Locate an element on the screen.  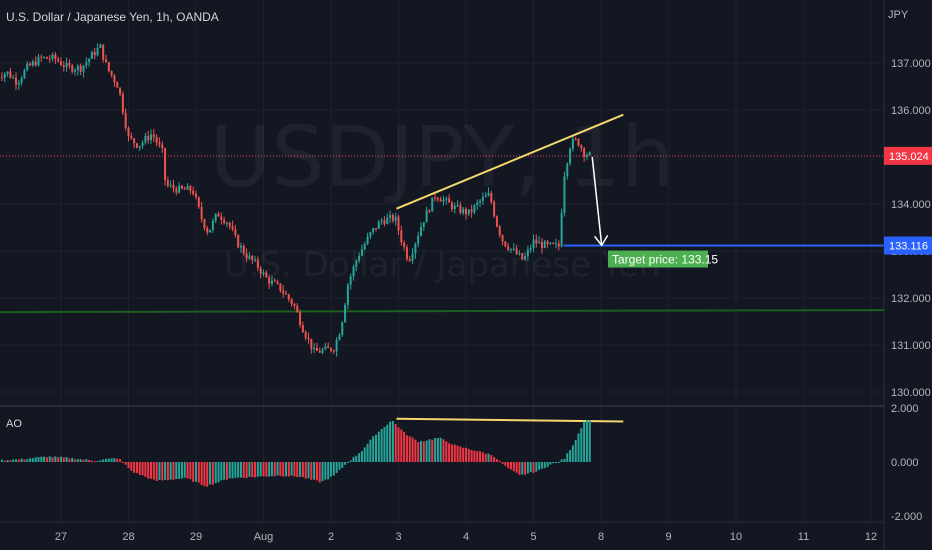
ao-trendline is located at coordinates (510, 420).